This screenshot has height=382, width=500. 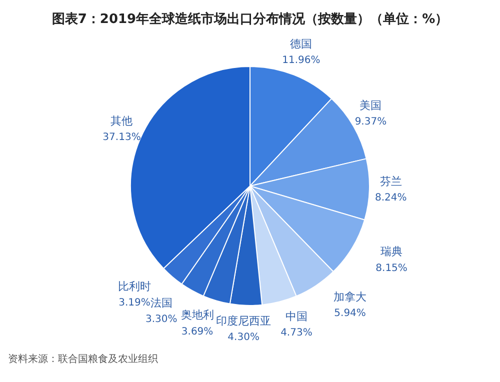 What do you see at coordinates (391, 251) in the screenshot?
I see `slice-label: 瑞典` at bounding box center [391, 251].